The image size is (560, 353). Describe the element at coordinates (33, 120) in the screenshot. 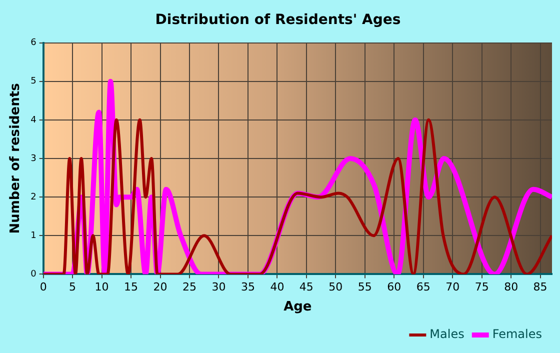

I see `y-tick-label: 4` at that location.